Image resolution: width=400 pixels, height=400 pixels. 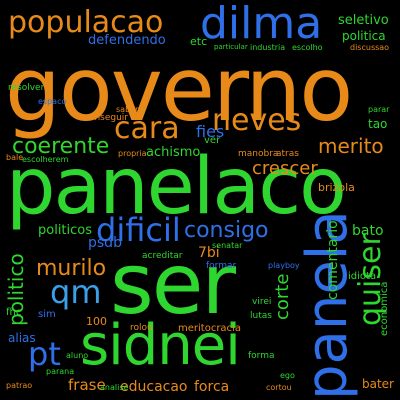 What do you see at coordinates (96, 321) in the screenshot?
I see `word-100: 100` at bounding box center [96, 321].